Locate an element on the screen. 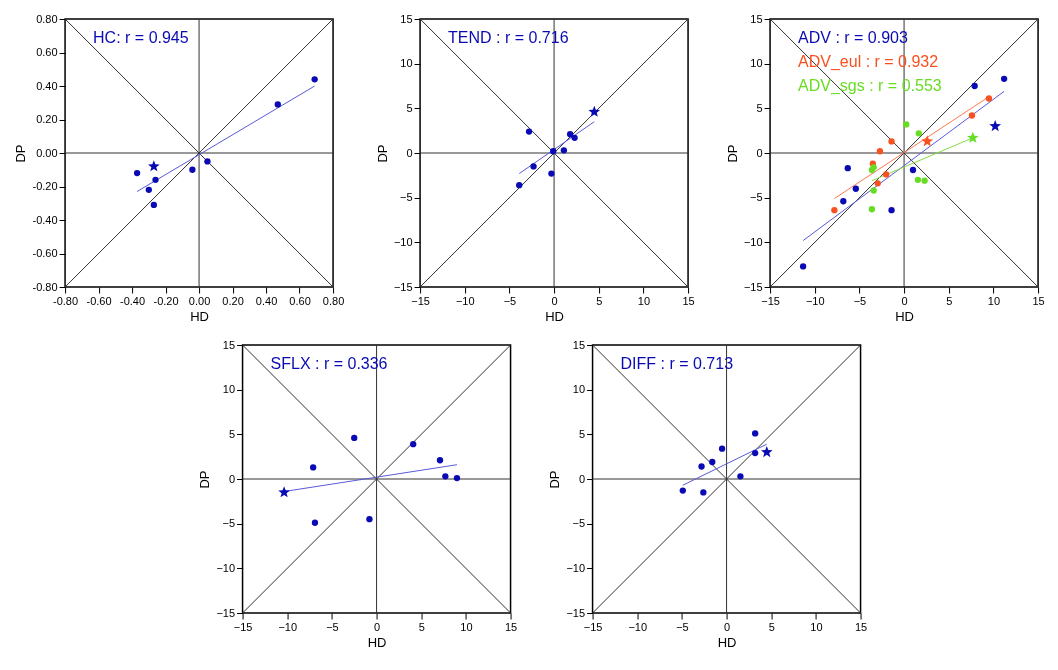 This screenshot has height=670, width=1058. y-tick-label: -0.20 is located at coordinates (45, 186).